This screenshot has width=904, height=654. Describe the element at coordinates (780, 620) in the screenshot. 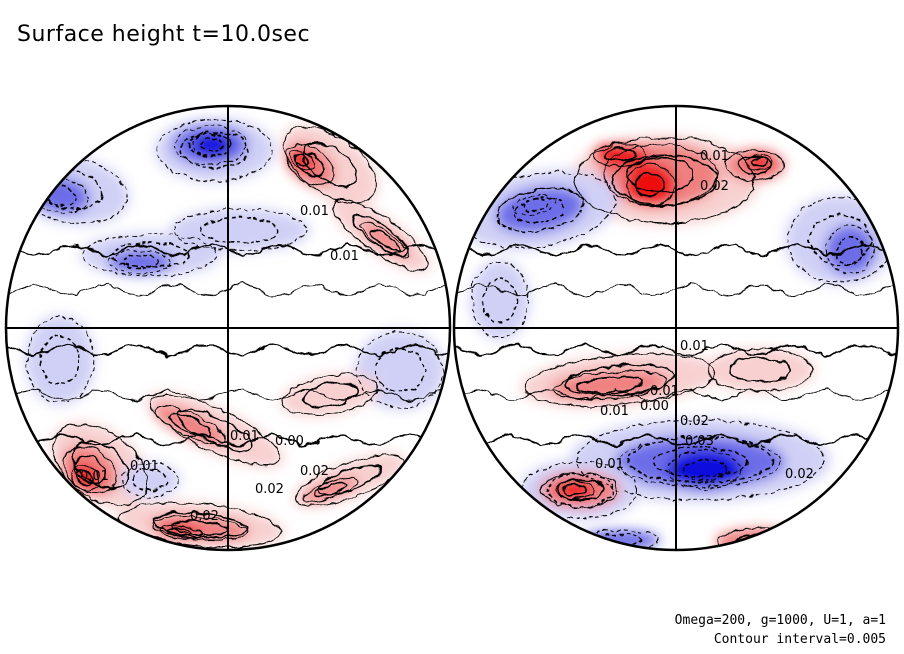

I see `parameters-text: Omega=200, g=1000, U=1, a=1` at that location.